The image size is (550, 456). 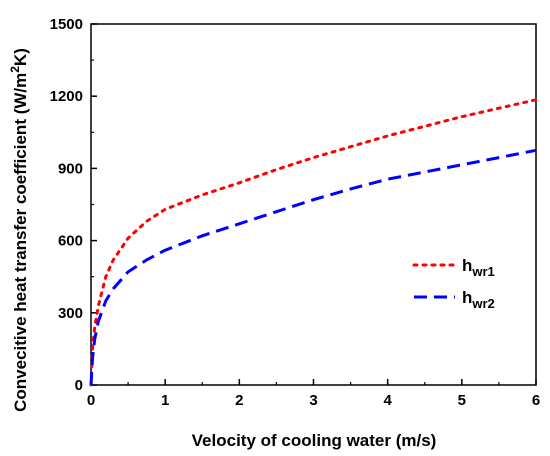 I want to click on x-tick-label: 2, so click(x=239, y=400).